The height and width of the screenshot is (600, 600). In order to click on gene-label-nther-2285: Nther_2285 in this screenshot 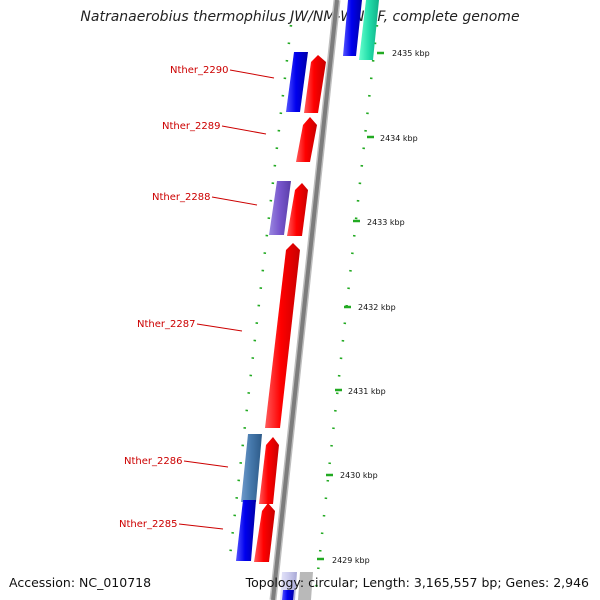, I will do `click(171, 524)`.